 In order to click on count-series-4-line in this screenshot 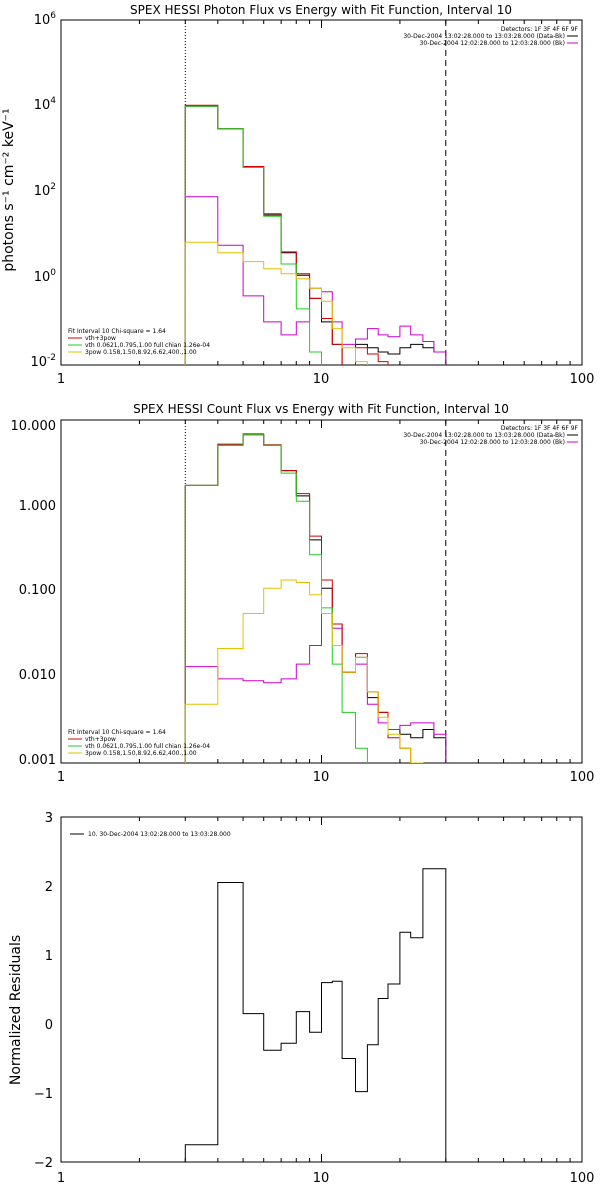, I will do `click(304, 671)`.